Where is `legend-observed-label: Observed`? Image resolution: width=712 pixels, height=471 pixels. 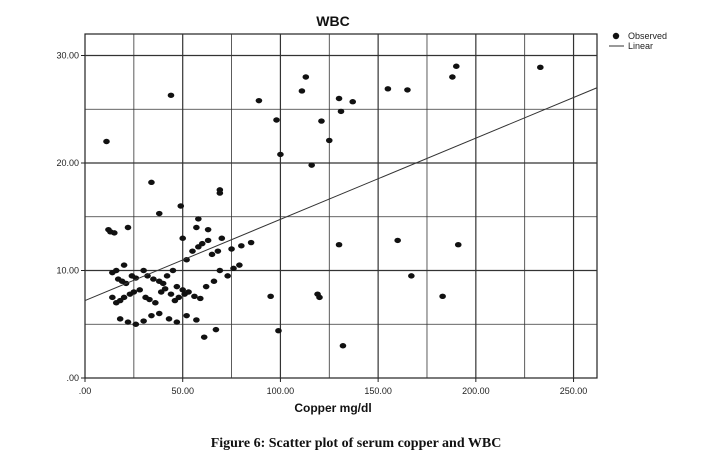
legend-observed-label: Observed is located at coordinates (647, 36).